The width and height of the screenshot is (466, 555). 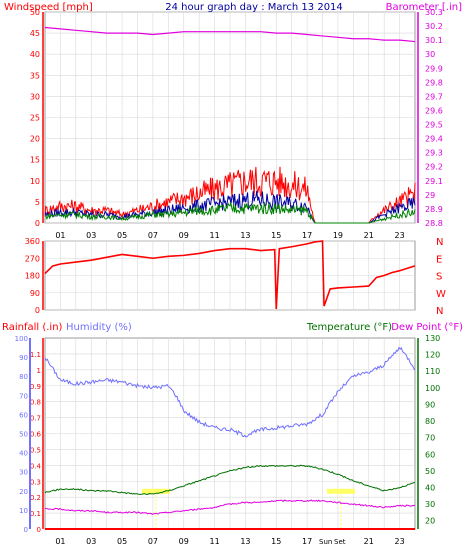 What do you see at coordinates (340, 542) in the screenshot?
I see `sunset-label: Set` at bounding box center [340, 542].